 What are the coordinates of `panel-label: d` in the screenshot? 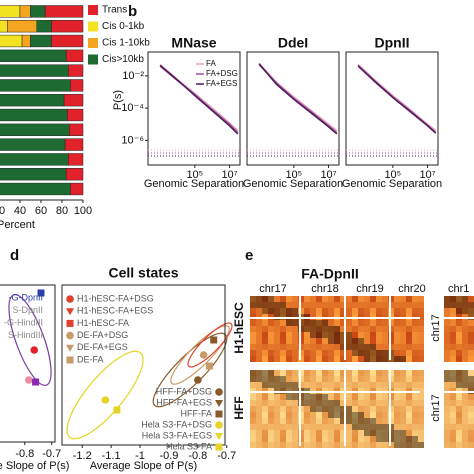 It's located at (14, 255).